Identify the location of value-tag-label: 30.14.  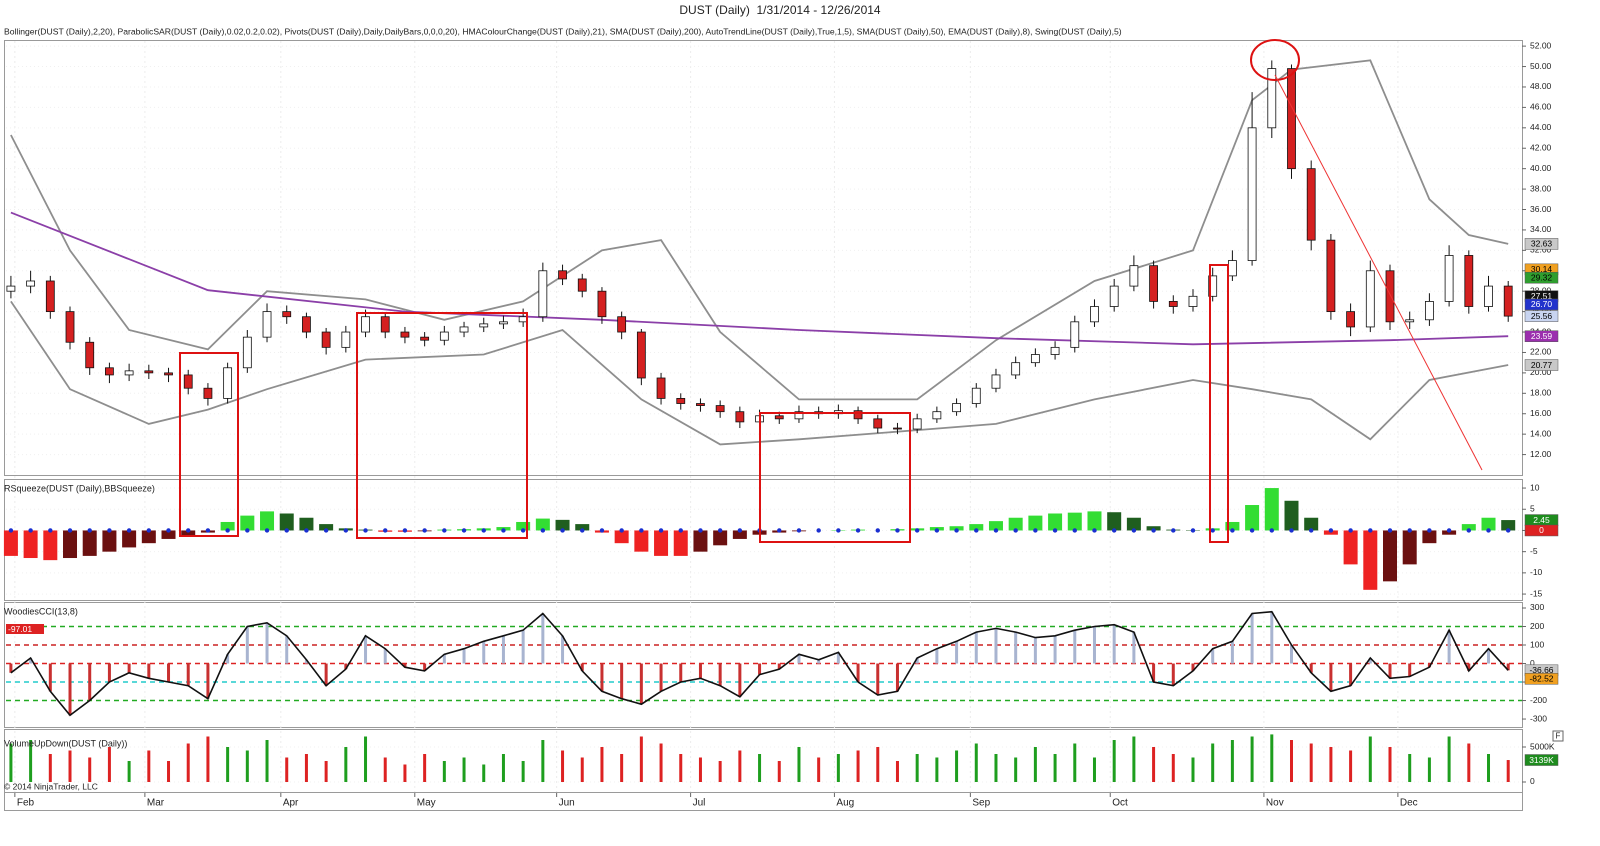
(1542, 269).